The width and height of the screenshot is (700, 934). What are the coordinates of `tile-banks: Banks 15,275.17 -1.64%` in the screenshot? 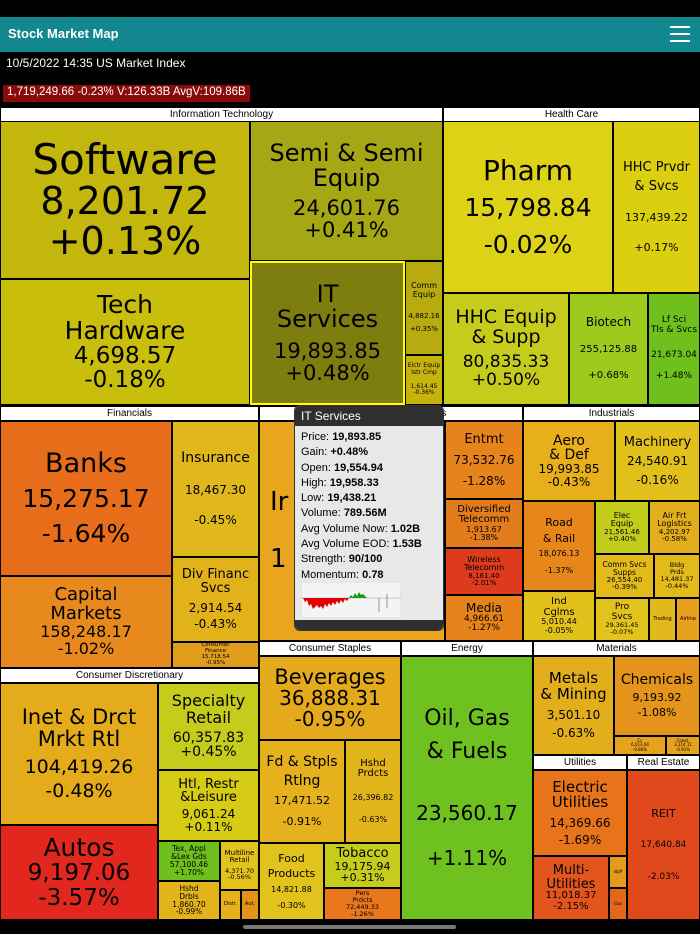 It's located at (86, 498).